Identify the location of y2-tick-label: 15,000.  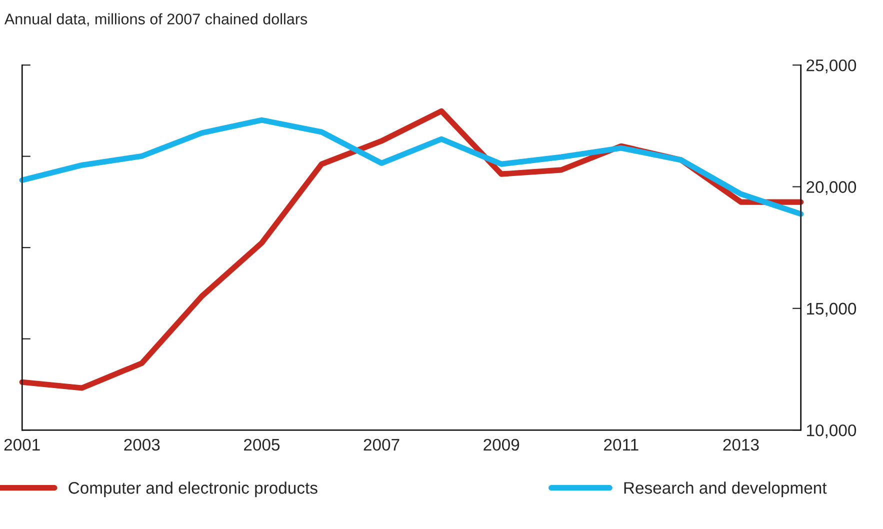
(831, 309).